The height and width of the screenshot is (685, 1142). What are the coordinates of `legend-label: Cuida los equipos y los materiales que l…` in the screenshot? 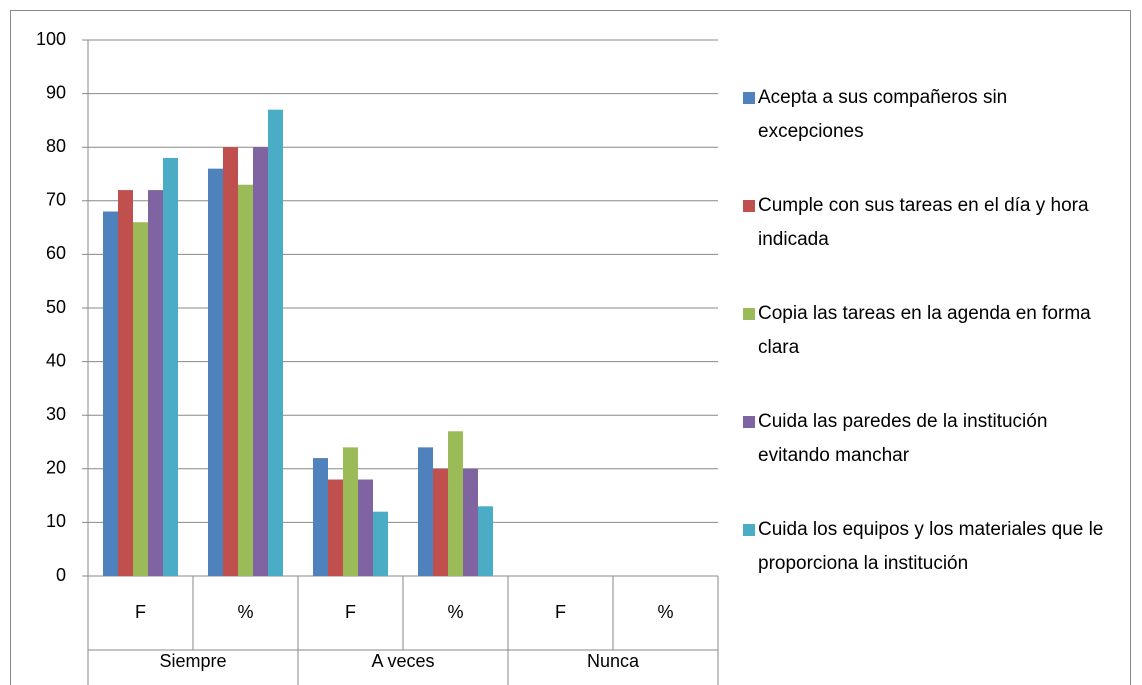 It's located at (931, 546).